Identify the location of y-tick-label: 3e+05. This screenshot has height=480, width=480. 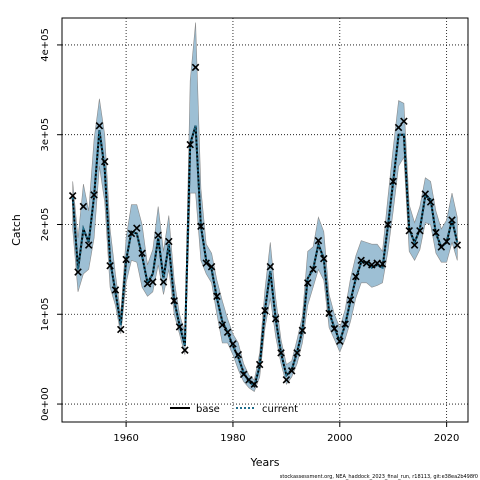
(45, 135).